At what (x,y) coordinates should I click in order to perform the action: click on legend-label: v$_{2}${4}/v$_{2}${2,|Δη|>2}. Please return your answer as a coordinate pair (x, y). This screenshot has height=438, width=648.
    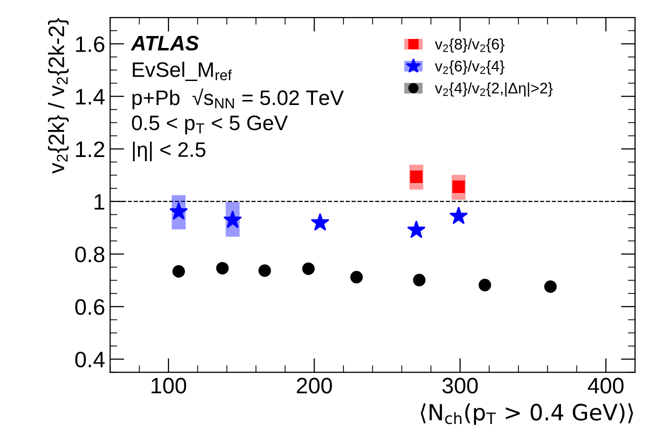
    Looking at the image, I should click on (493, 89).